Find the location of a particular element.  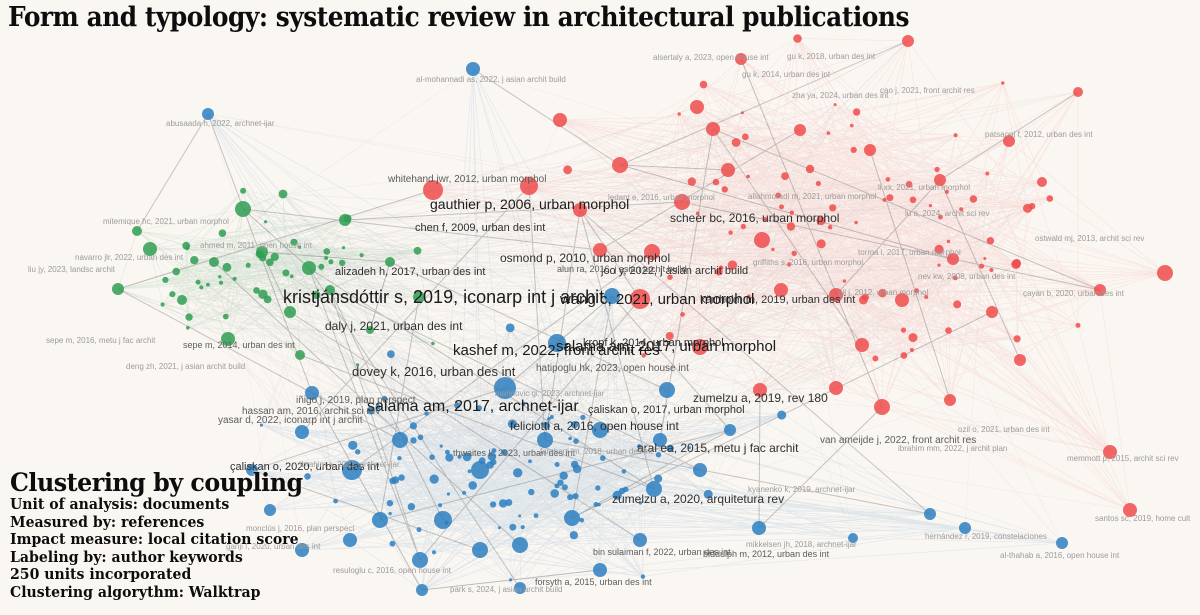

node-label: alsertaly a, 2023, open house int is located at coordinates (711, 57).